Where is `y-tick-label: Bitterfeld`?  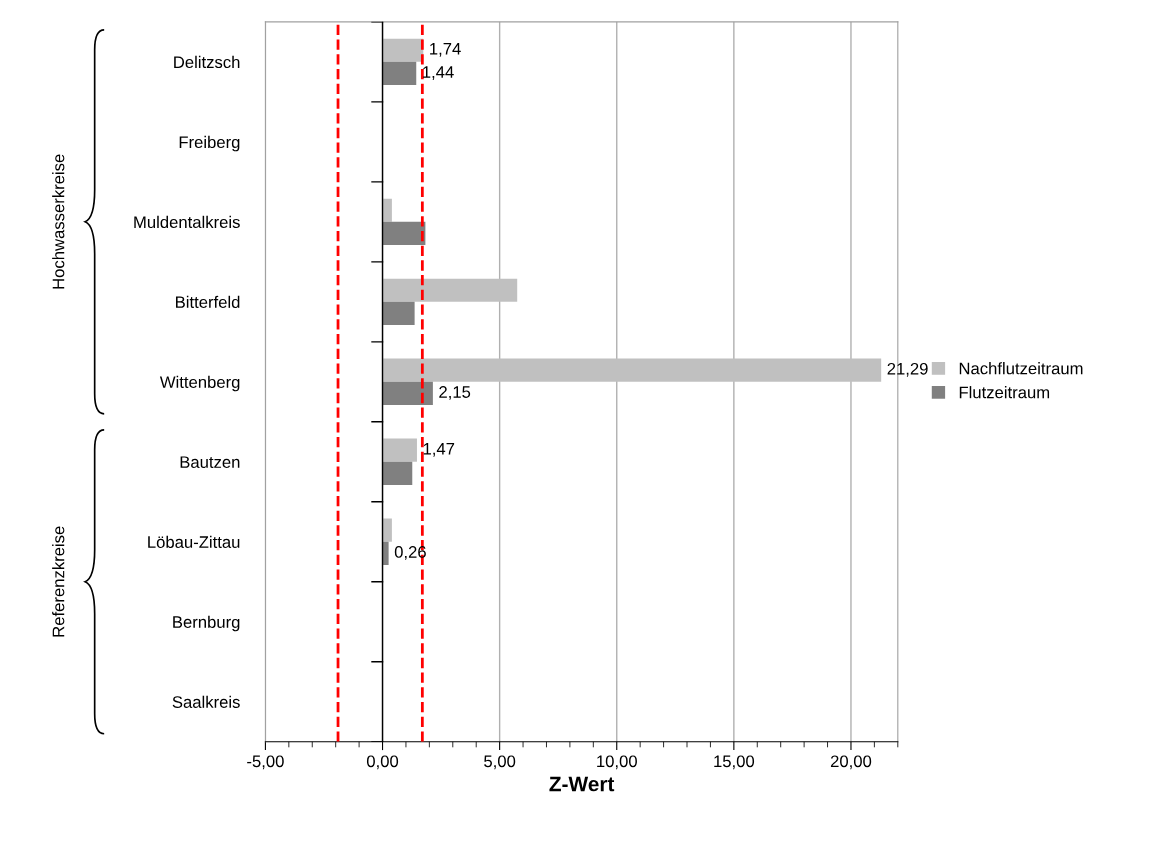
y-tick-label: Bitterfeld is located at coordinates (208, 302).